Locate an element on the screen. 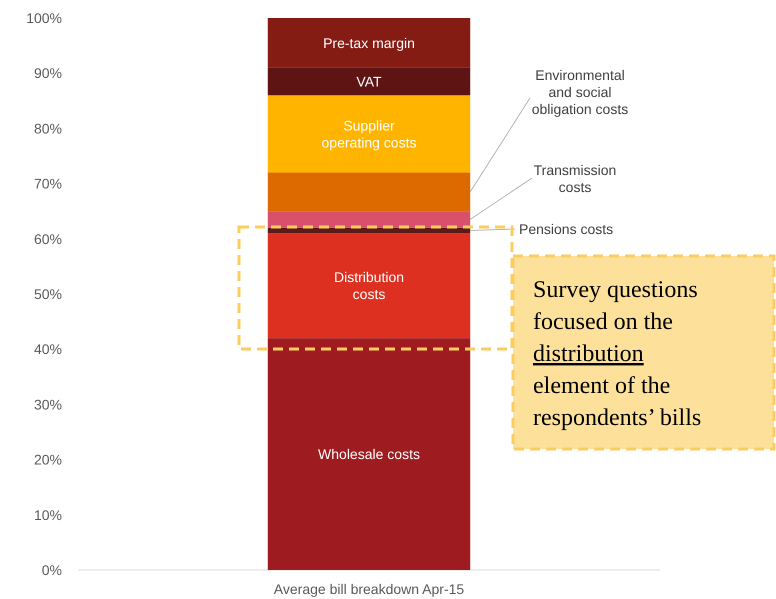 The image size is (776, 599). series-label: Supplier operating costs is located at coordinates (369, 133).